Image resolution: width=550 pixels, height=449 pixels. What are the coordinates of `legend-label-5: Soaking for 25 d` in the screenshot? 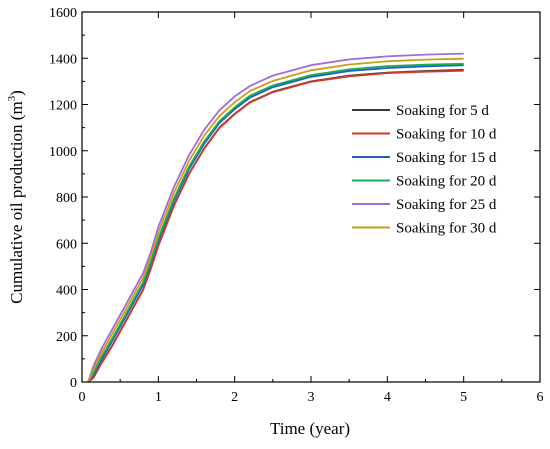 It's located at (446, 205).